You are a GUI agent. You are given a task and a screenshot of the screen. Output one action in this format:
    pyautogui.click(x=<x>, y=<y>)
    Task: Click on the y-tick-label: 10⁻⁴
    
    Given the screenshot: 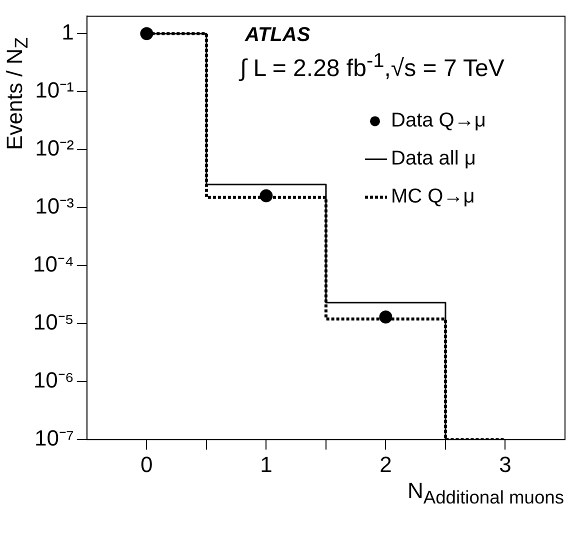 What is the action you would take?
    pyautogui.click(x=53, y=264)
    